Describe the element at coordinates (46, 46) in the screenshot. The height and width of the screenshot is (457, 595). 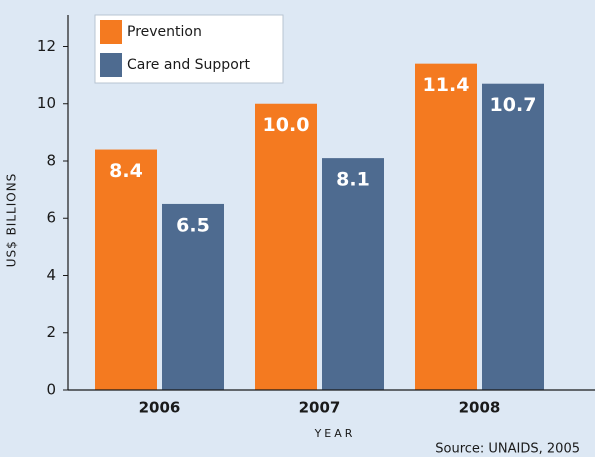
I see `y-tick-label: 12` at that location.